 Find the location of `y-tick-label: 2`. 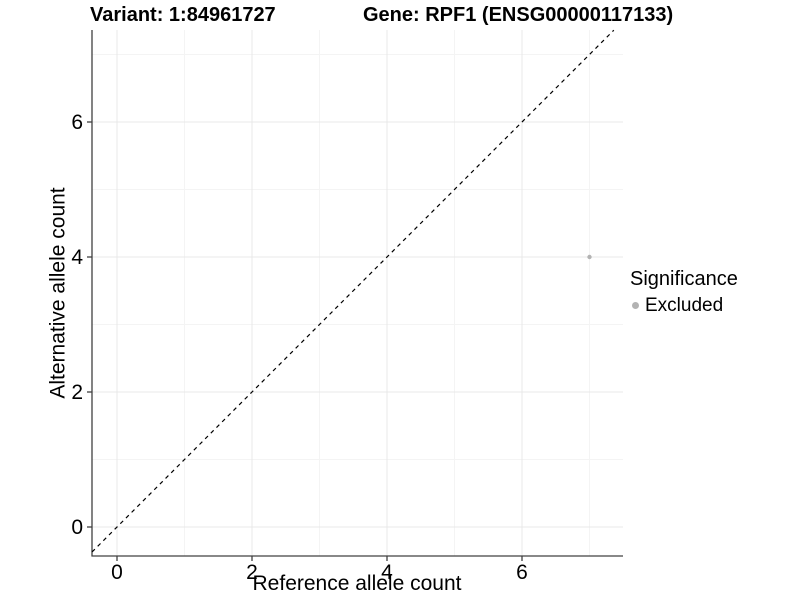

y-tick-label: 2 is located at coordinates (77, 392).